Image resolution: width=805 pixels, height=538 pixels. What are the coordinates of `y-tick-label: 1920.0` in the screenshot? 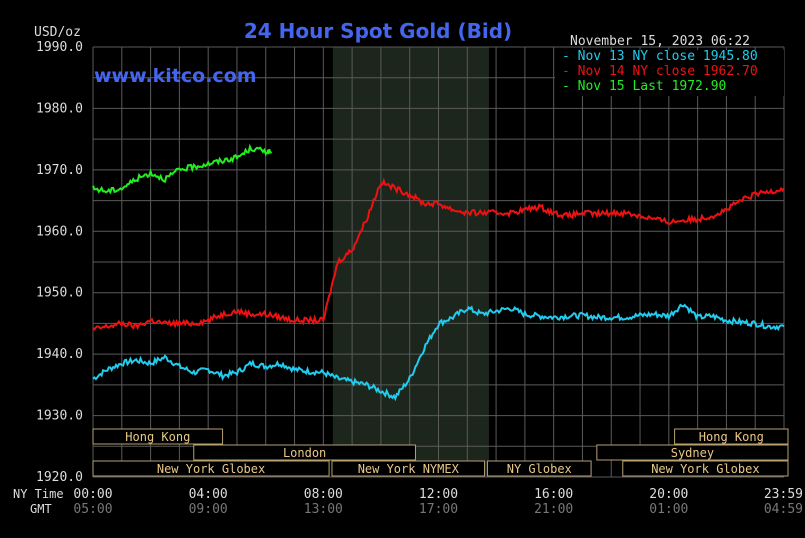 It's located at (59, 477).